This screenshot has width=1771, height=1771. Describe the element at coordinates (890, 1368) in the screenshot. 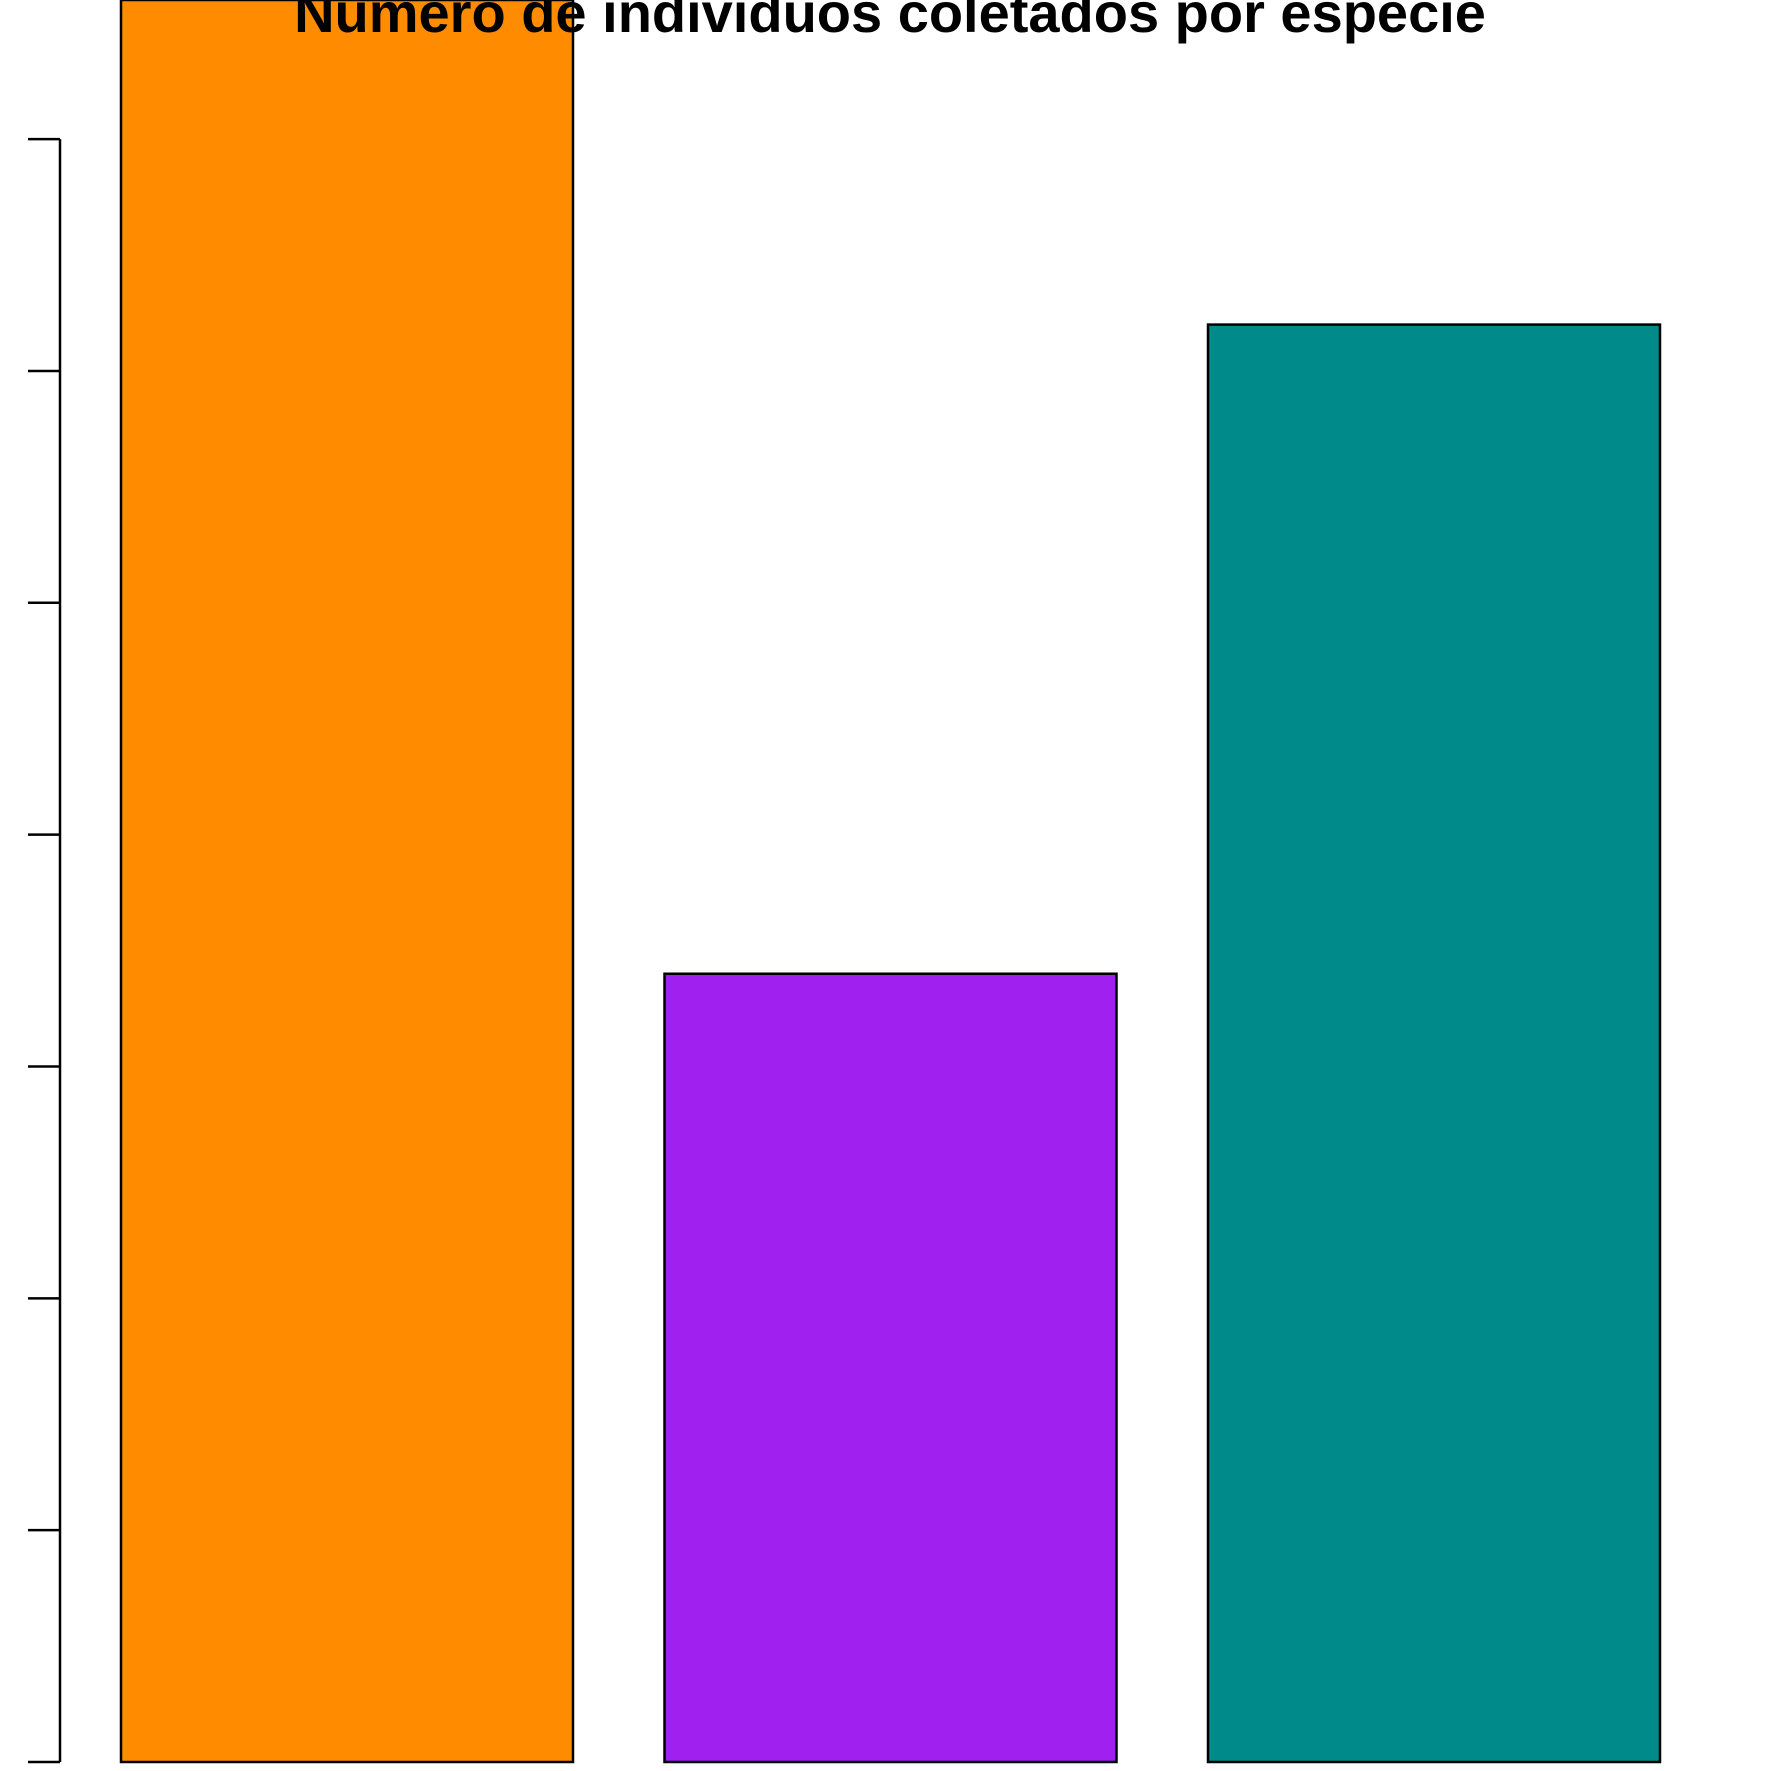

I see `bar` at that location.